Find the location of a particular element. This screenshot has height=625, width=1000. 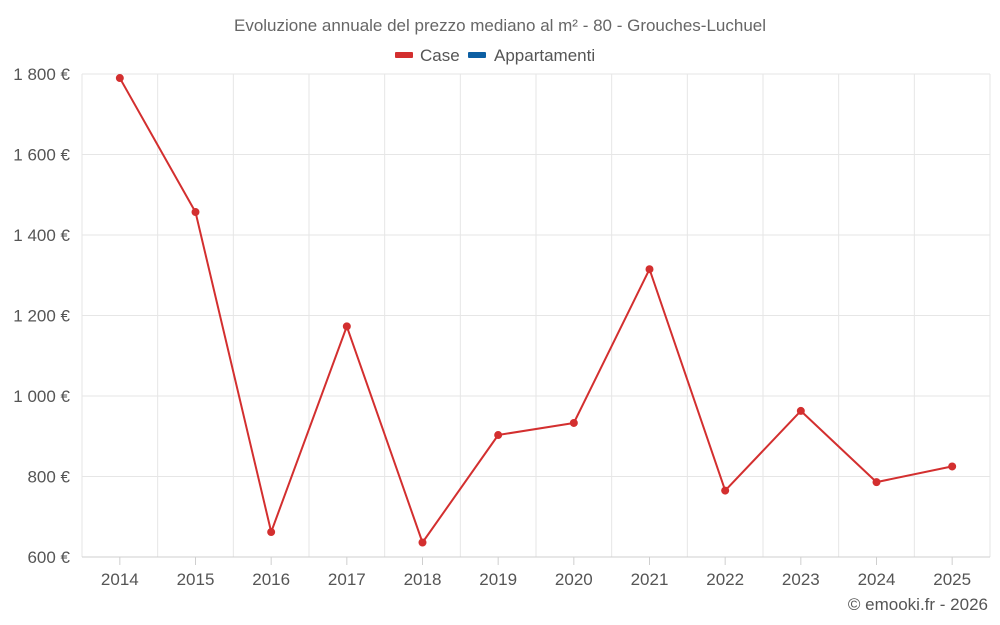

x-tick-label: 2020 is located at coordinates (574, 579).